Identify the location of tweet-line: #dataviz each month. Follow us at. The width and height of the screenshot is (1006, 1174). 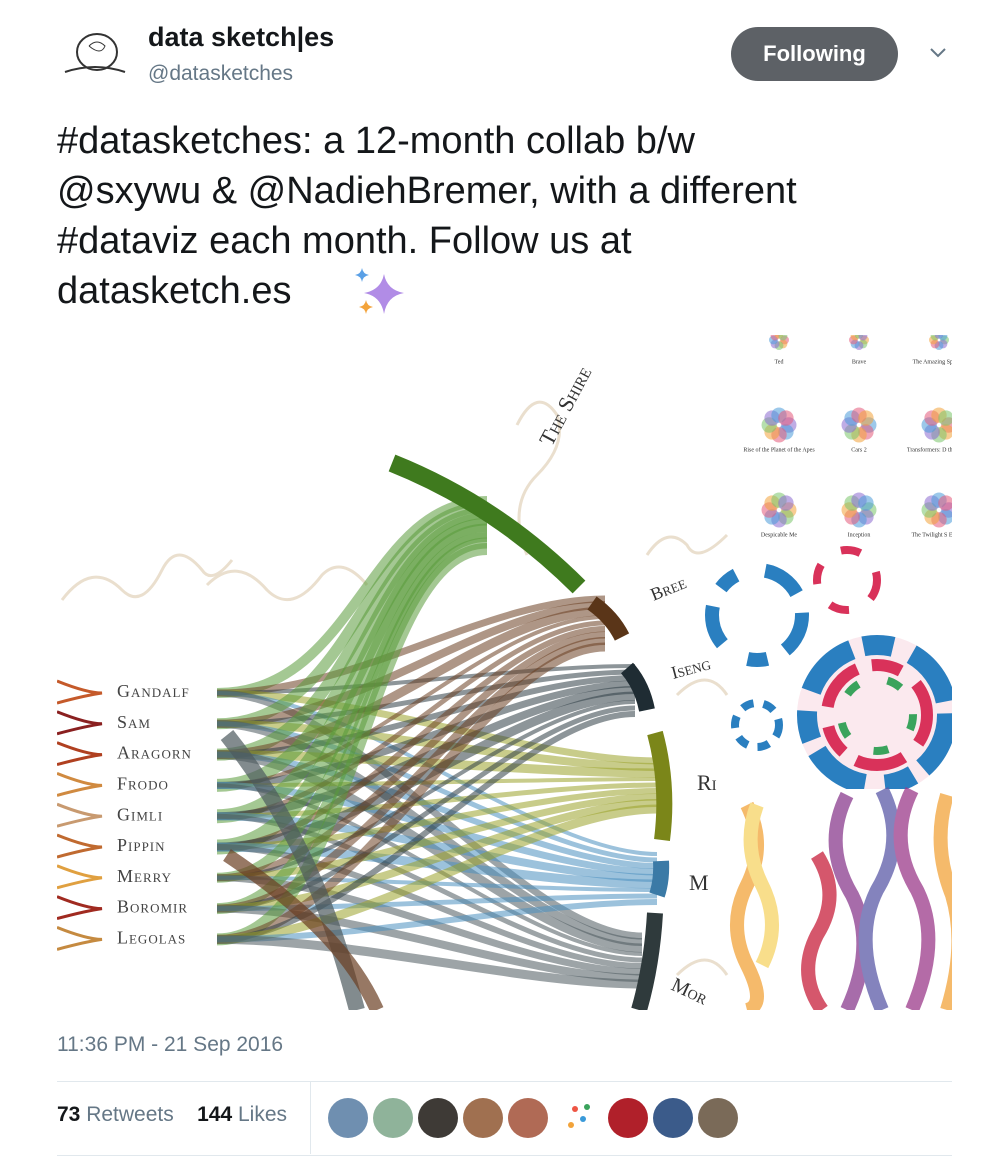
(344, 241).